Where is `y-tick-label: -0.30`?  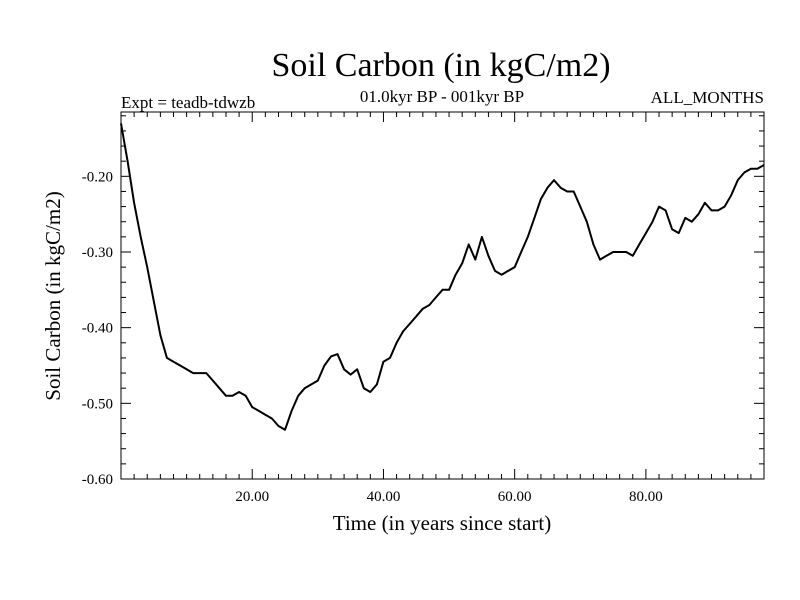
y-tick-label: -0.30 is located at coordinates (97, 253).